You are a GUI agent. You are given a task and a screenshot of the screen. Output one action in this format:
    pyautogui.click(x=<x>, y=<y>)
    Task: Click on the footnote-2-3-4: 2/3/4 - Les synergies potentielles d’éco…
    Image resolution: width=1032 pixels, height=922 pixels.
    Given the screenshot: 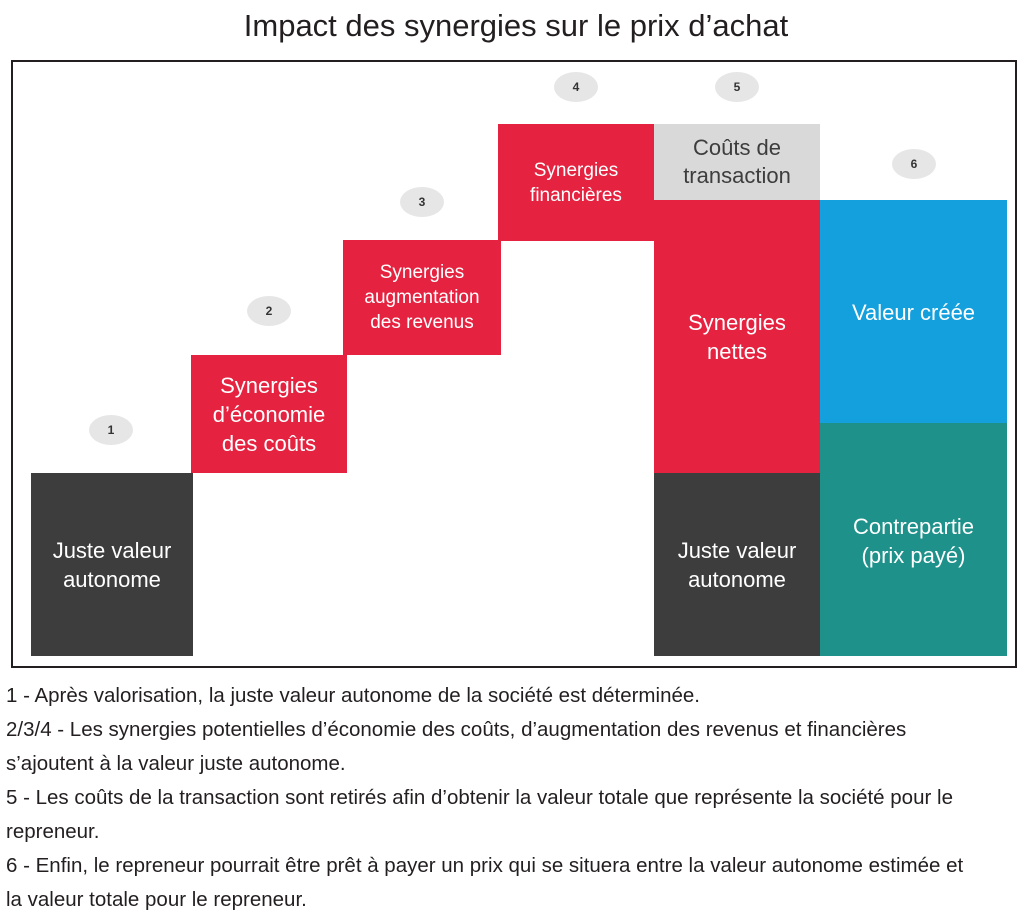 What is the action you would take?
    pyautogui.click(x=456, y=746)
    